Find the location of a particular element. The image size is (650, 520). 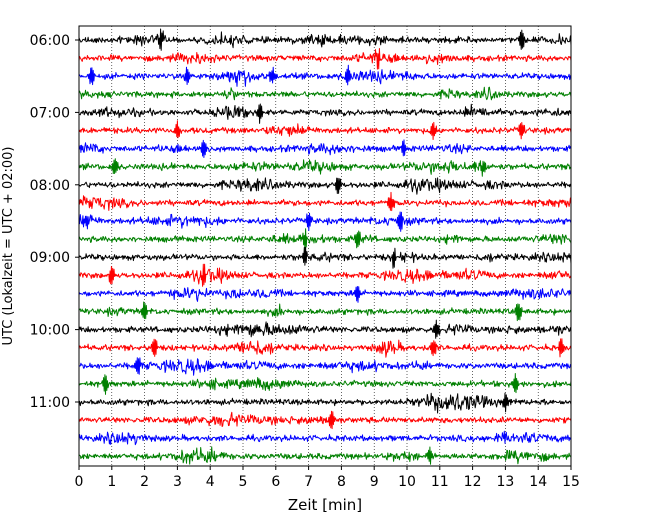

x-tick-label: 3 is located at coordinates (177, 482).